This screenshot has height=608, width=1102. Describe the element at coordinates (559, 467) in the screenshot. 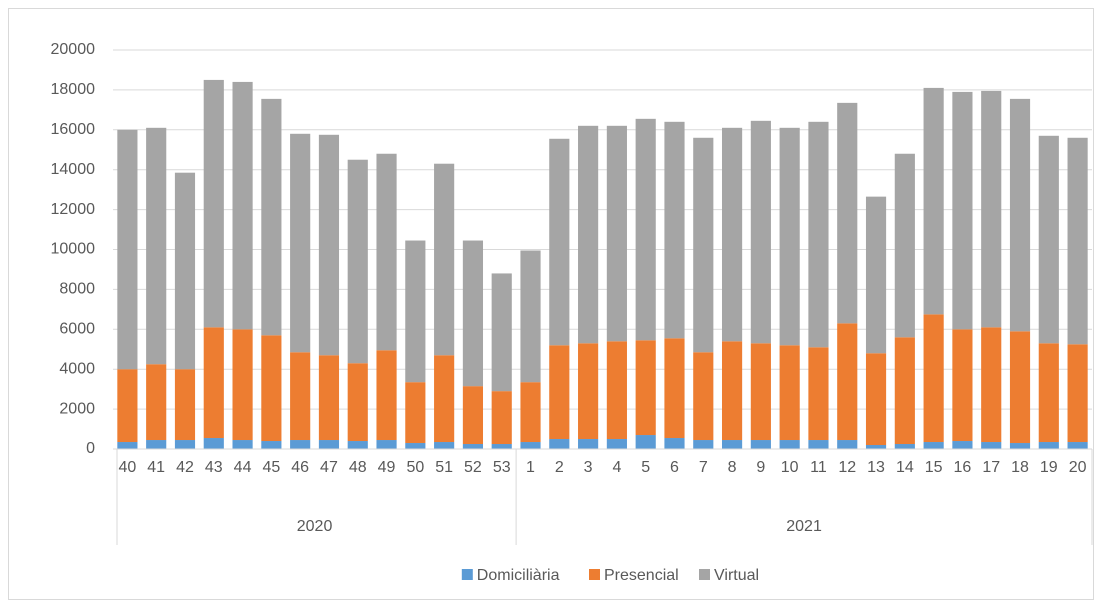

I see `x-tick-label: 2` at that location.